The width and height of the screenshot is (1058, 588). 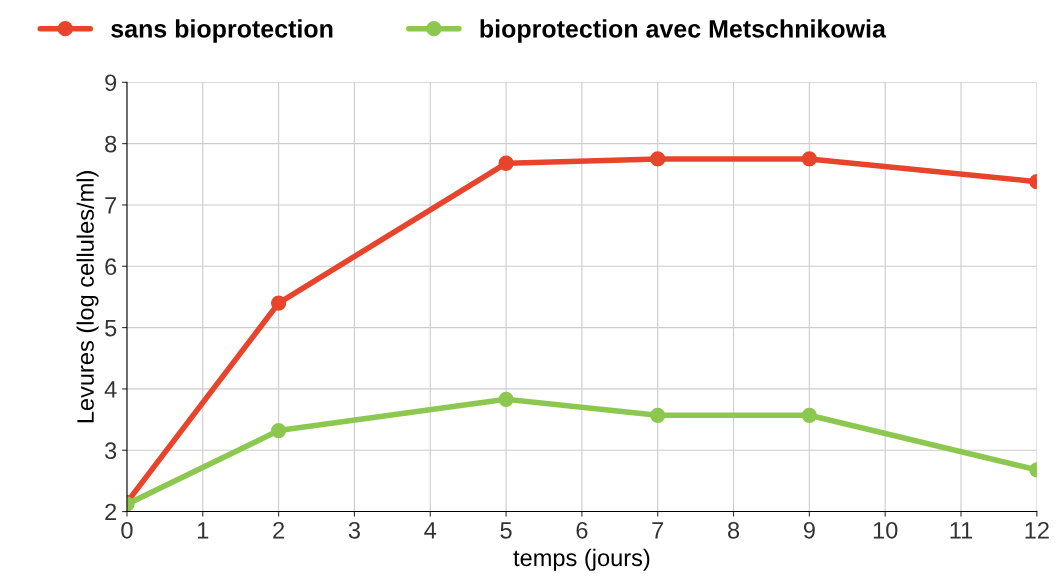 What do you see at coordinates (885, 530) in the screenshot?
I see `x-tick-label: 10` at bounding box center [885, 530].